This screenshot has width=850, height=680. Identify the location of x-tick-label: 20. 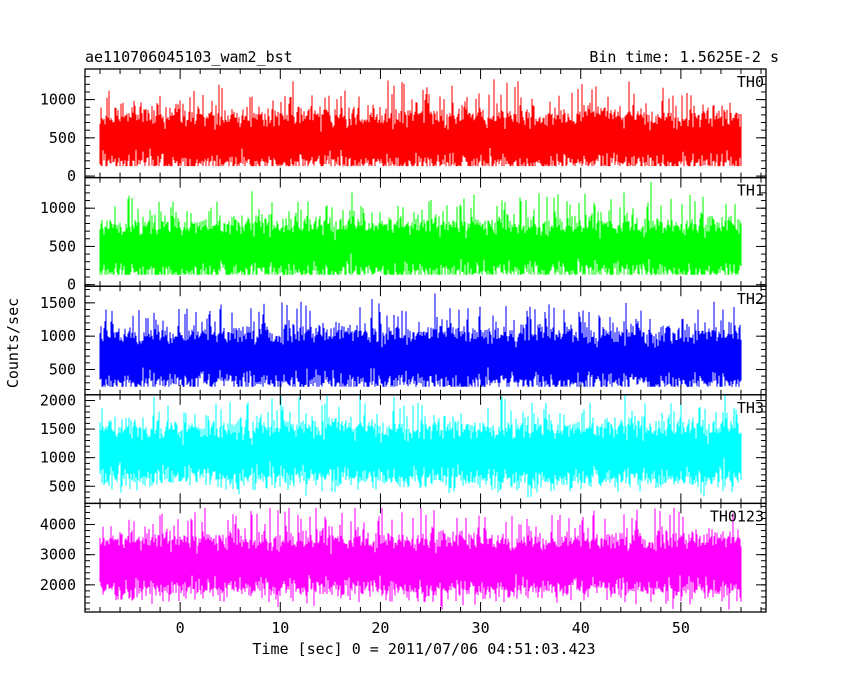
(380, 628).